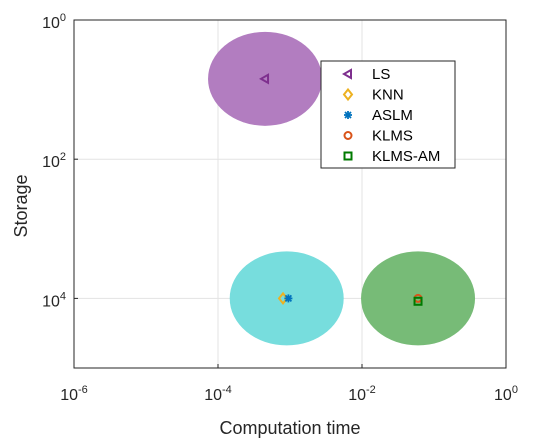  I want to click on data-point-ls, so click(264, 79).